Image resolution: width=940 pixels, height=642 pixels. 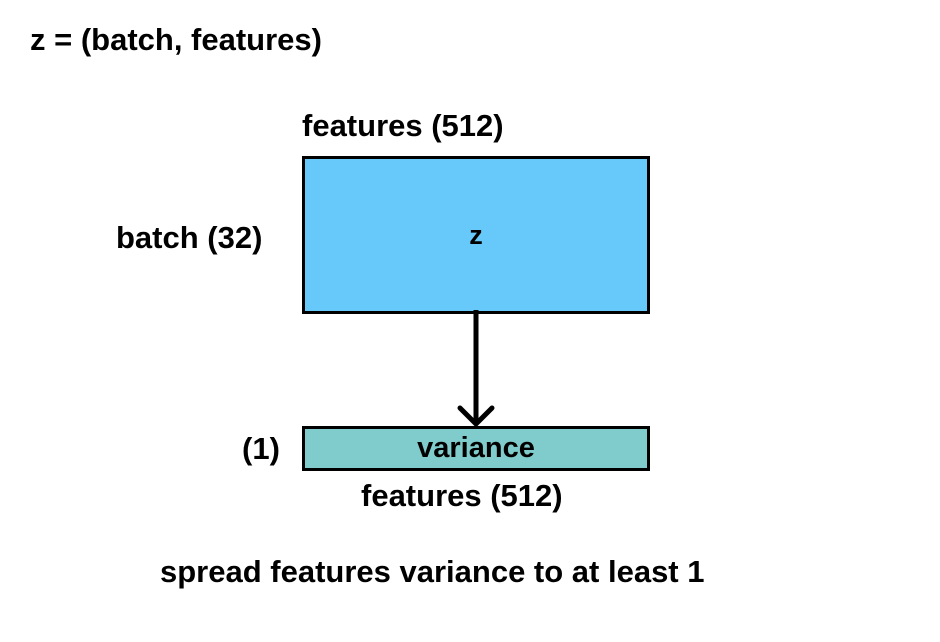 I want to click on z-features-dimension-label: features (512), so click(x=403, y=125).